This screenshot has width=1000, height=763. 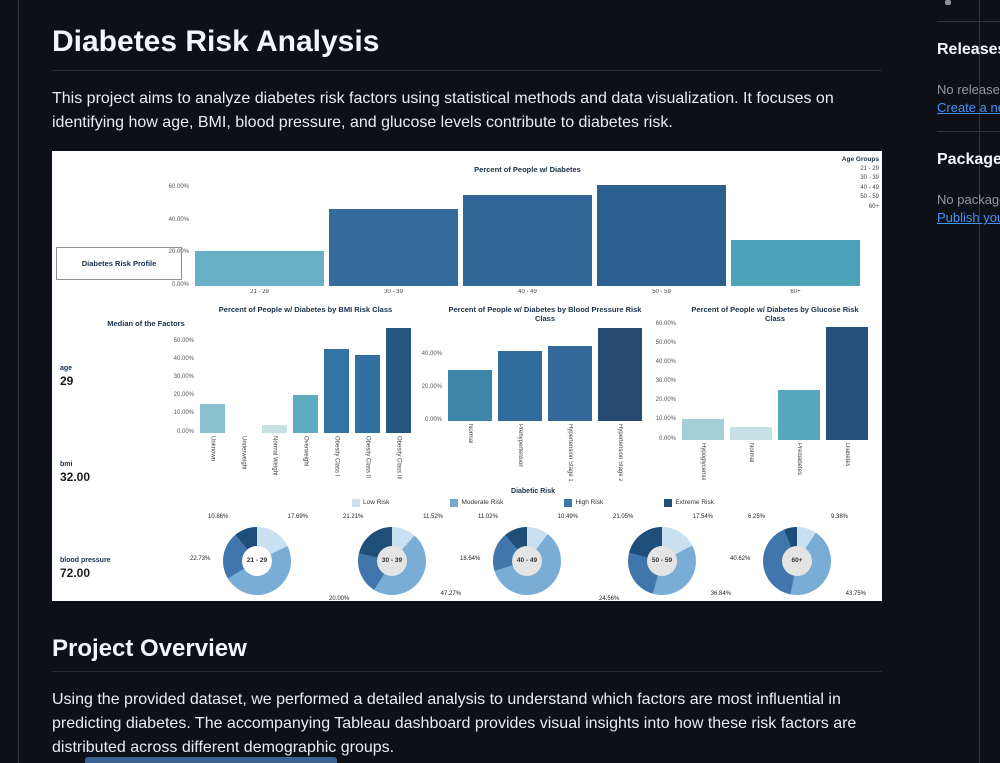 I want to click on bar-normal, so click(x=470, y=395).